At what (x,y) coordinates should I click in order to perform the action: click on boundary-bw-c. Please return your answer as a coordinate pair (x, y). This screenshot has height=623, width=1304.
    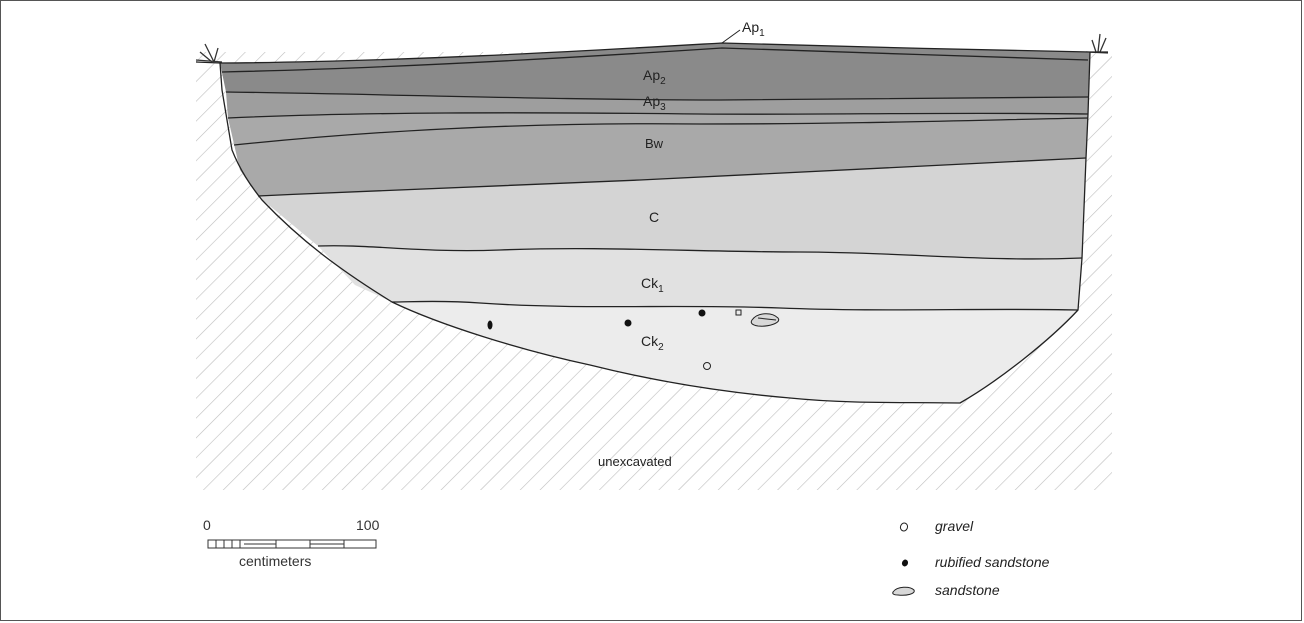
    Looking at the image, I should click on (672, 177).